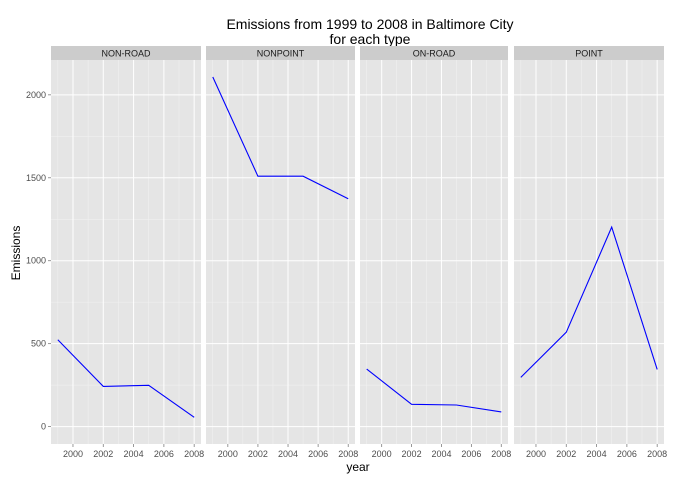 This screenshot has height=480, width=680. I want to click on series-line-nonpoint, so click(280, 138).